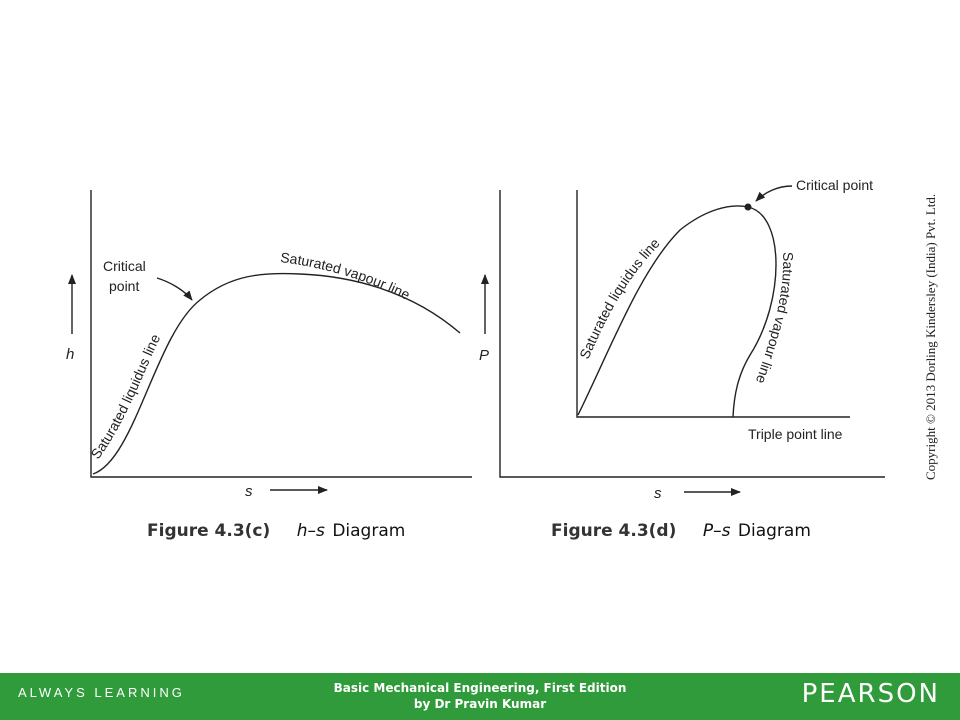  What do you see at coordinates (484, 355) in the screenshot?
I see `ps-p-axis-label: P` at bounding box center [484, 355].